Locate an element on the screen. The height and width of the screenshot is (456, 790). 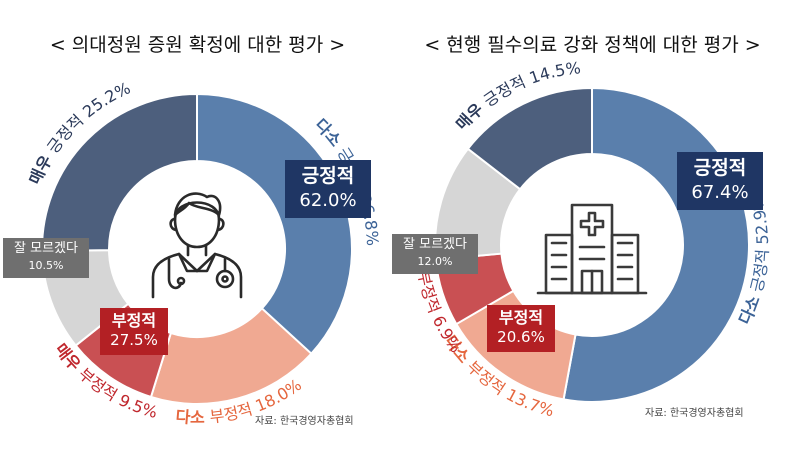
summary-positive-badge: 긍정적 67.4% is located at coordinates (720, 181).